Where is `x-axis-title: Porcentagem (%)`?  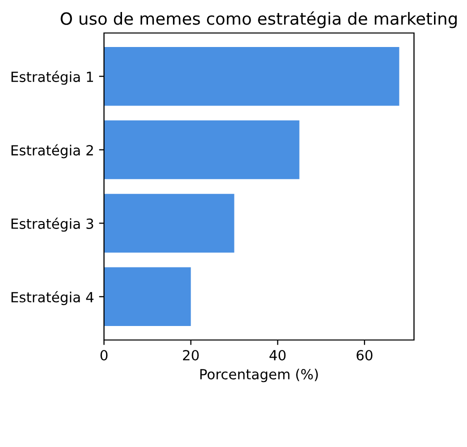 x-axis-title: Porcentagem (%) is located at coordinates (259, 375).